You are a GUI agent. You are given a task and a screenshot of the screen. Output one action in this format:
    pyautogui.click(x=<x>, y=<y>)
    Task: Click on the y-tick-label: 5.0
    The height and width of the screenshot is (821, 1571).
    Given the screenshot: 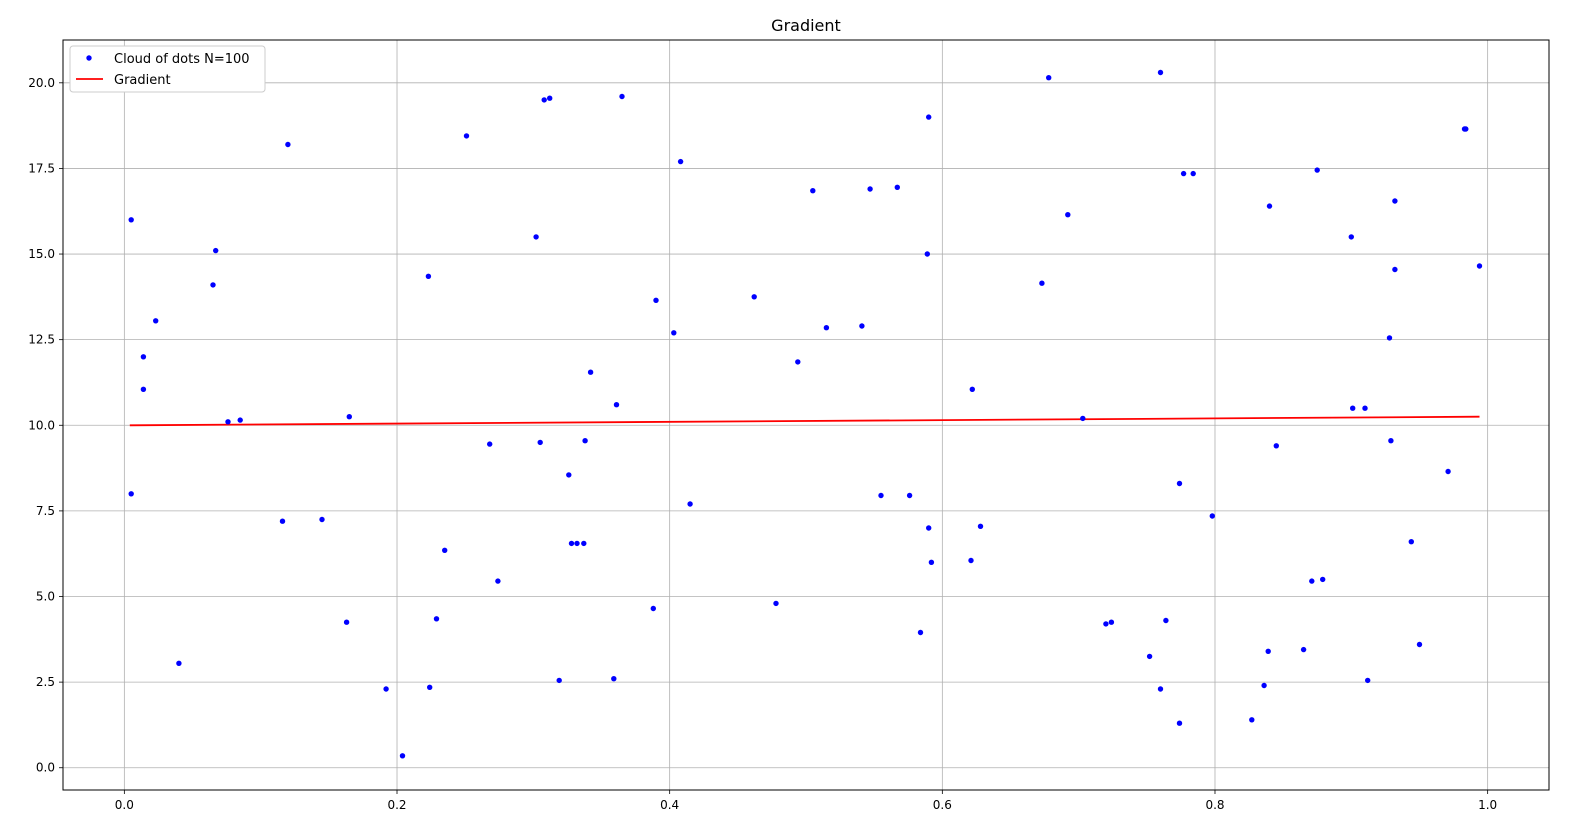 What is the action you would take?
    pyautogui.click(x=45, y=597)
    